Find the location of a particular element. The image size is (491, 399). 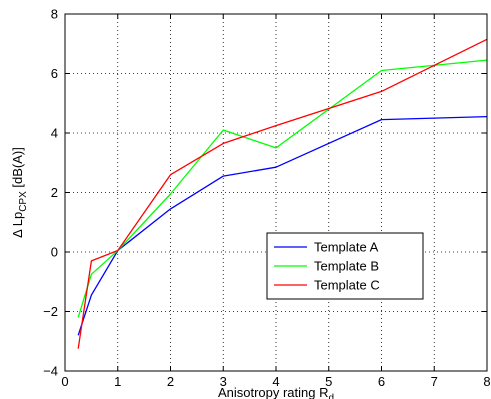

x-tick-label: 3 is located at coordinates (223, 381).